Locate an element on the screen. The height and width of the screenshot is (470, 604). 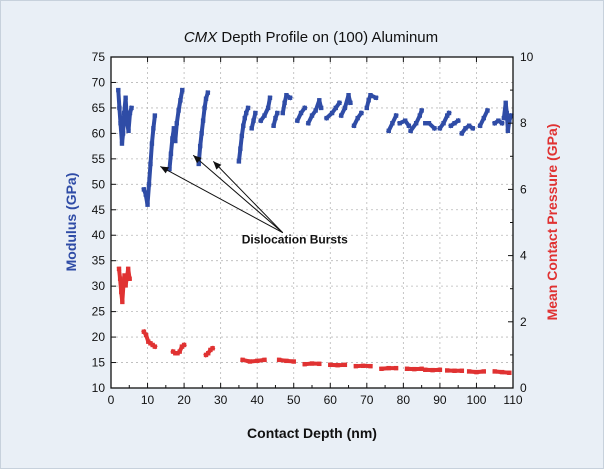
y-left-tick-label: 30 is located at coordinates (99, 286).